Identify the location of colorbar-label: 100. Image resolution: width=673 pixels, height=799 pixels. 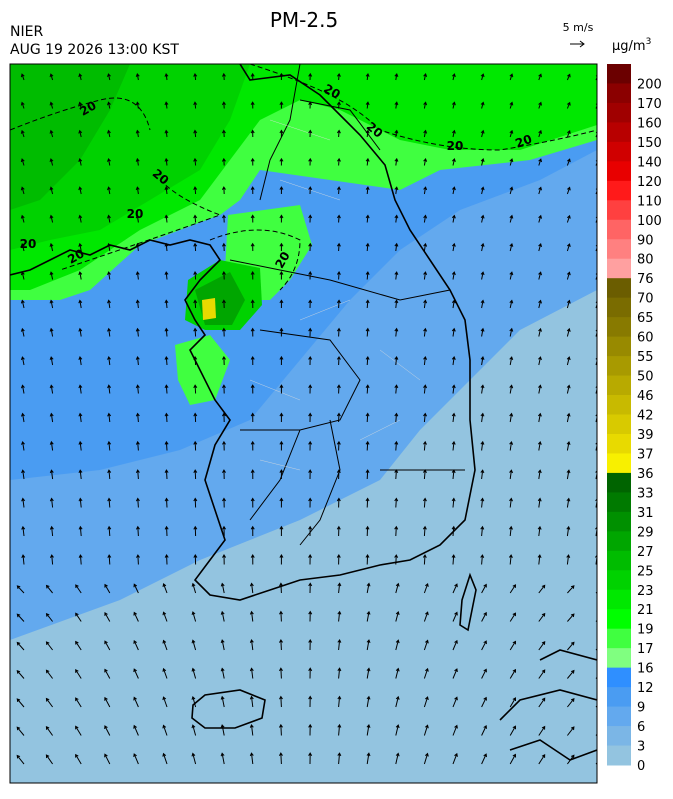
(649, 221).